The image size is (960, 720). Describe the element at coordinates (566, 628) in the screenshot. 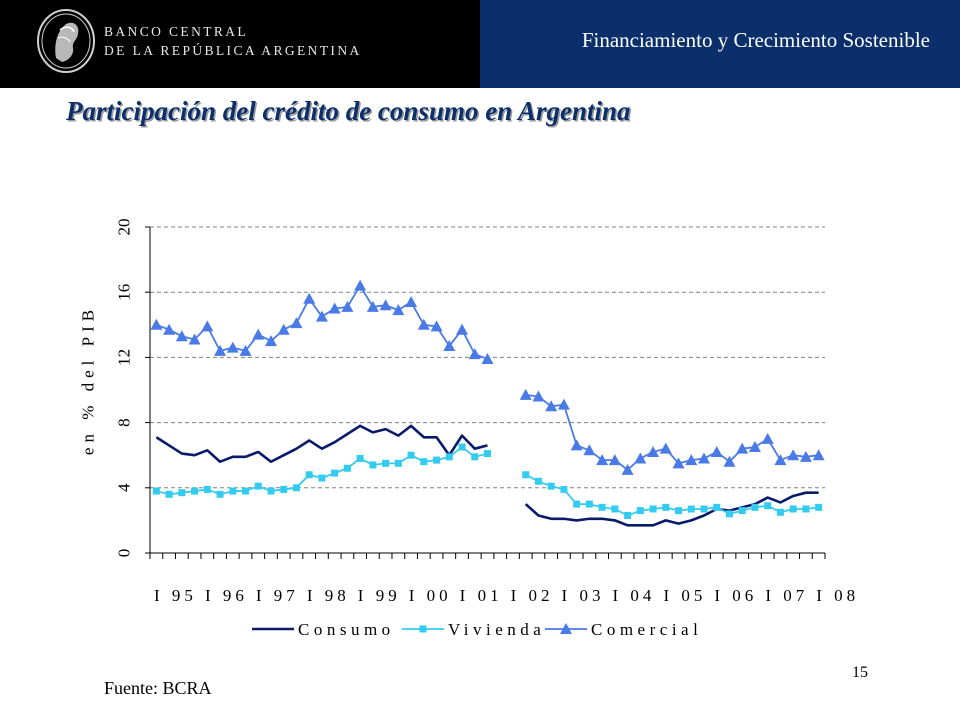

I see `legend-marker-comercial` at that location.